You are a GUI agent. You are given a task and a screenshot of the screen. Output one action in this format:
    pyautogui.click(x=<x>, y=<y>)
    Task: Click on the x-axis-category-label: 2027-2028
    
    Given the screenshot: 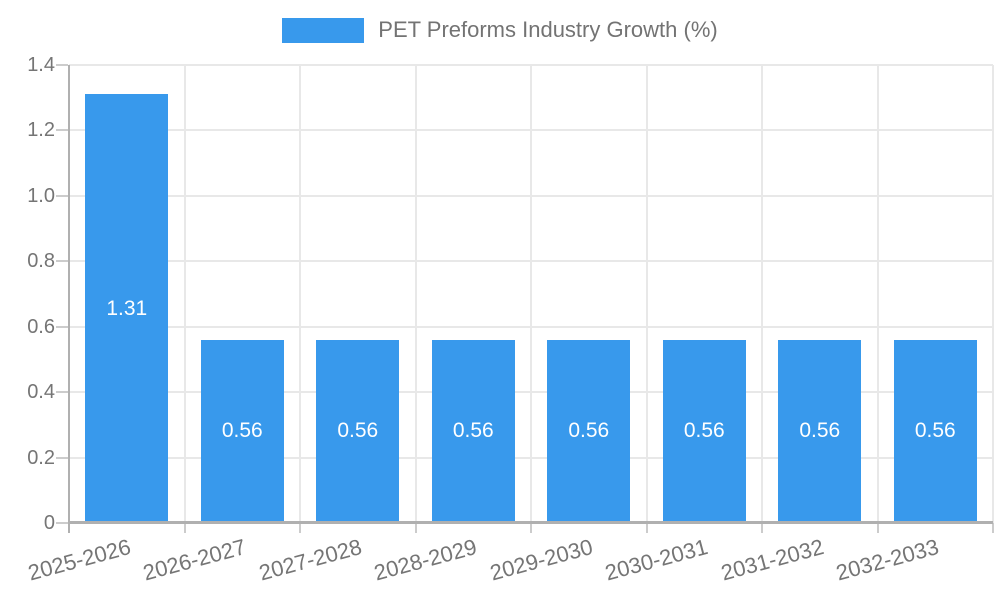 What is the action you would take?
    pyautogui.click(x=309, y=560)
    